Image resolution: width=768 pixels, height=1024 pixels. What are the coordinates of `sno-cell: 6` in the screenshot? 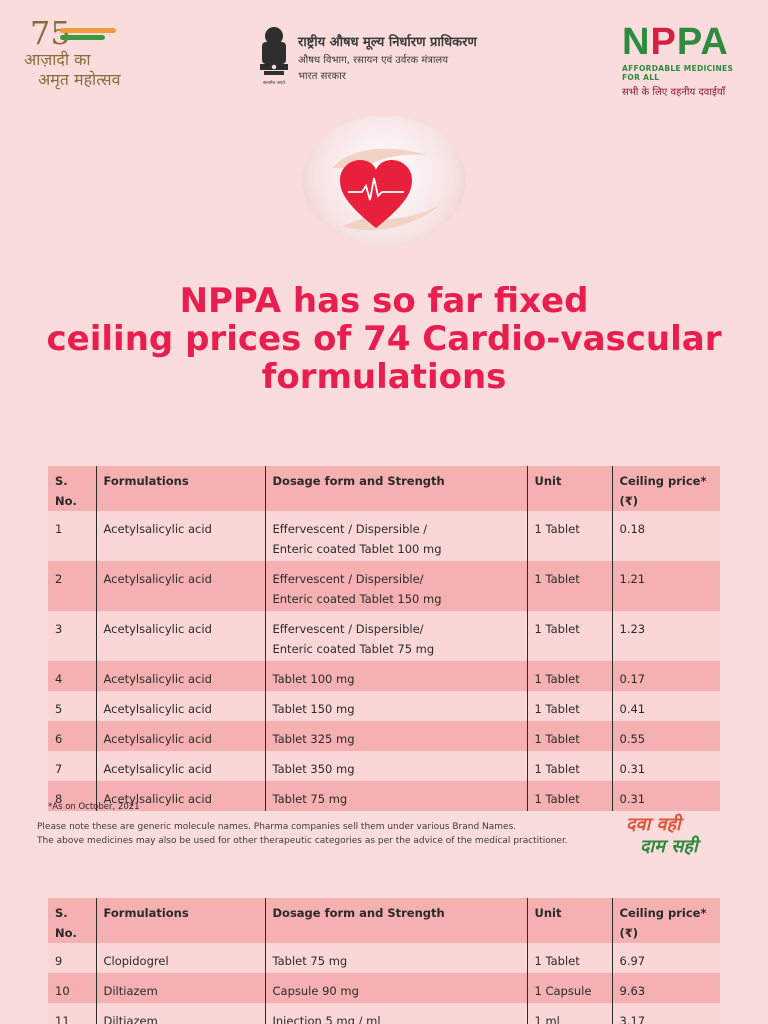 It's located at (72, 736).